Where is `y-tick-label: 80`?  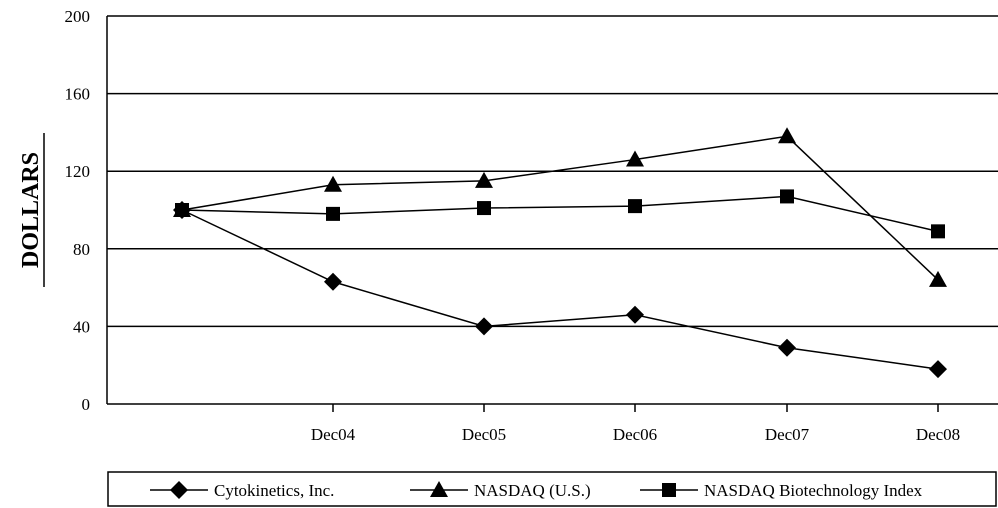
y-tick-label: 80 is located at coordinates (81, 249).